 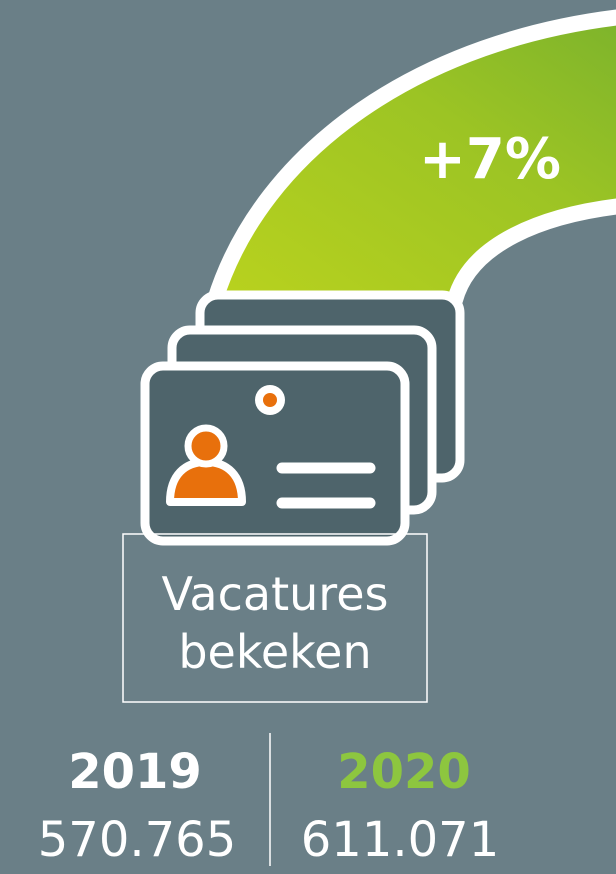 What do you see at coordinates (206, 482) in the screenshot?
I see `person-body` at bounding box center [206, 482].